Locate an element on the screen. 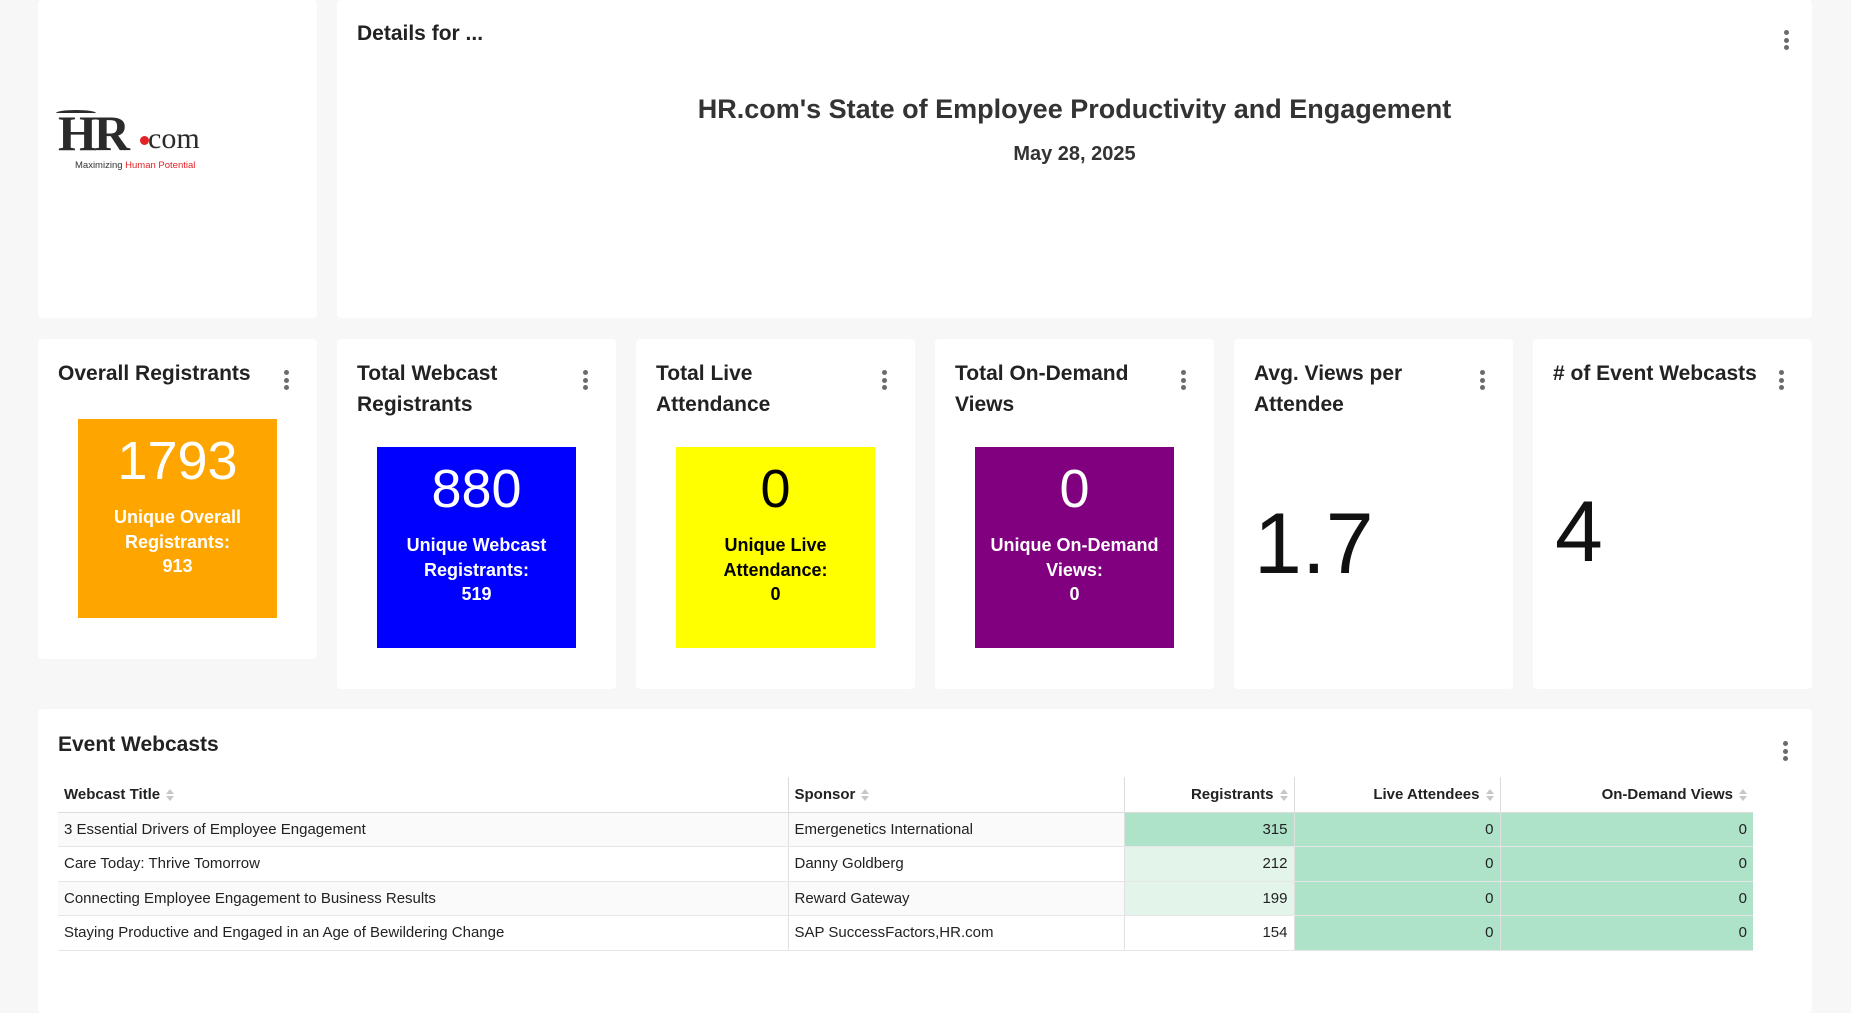  column-header-on-demand-views: On-Demand Views is located at coordinates (1626, 795).